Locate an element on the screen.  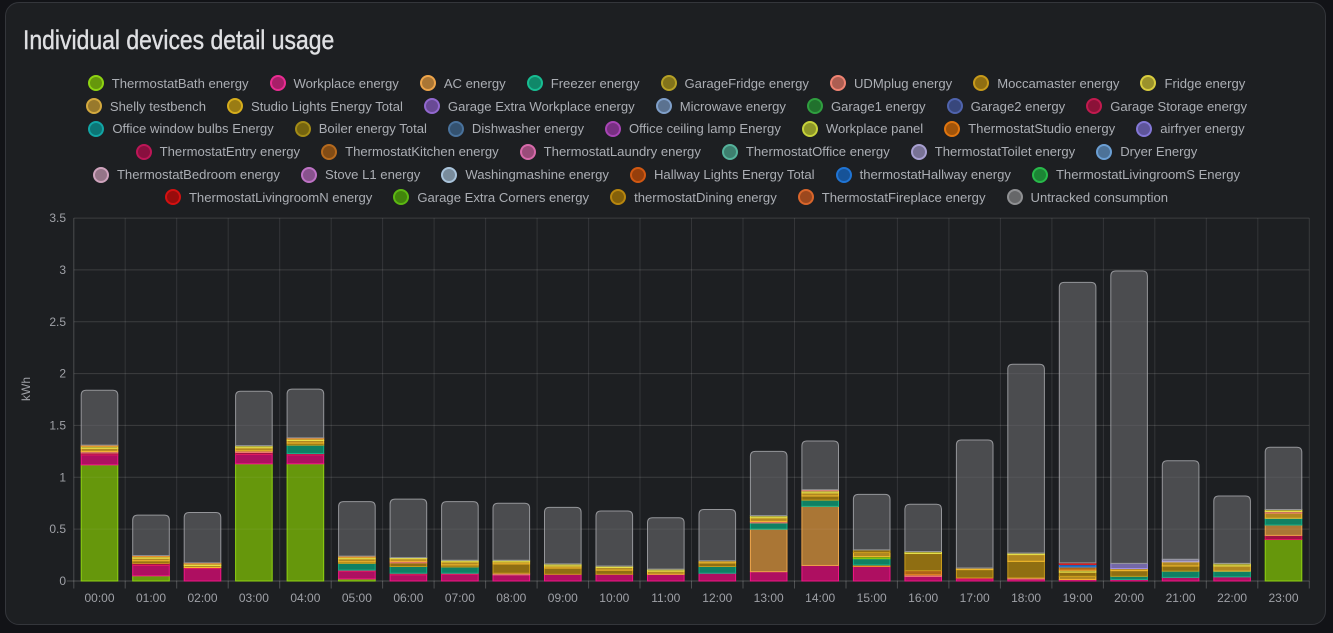
svg-text: 05:00 is located at coordinates (357, 598).